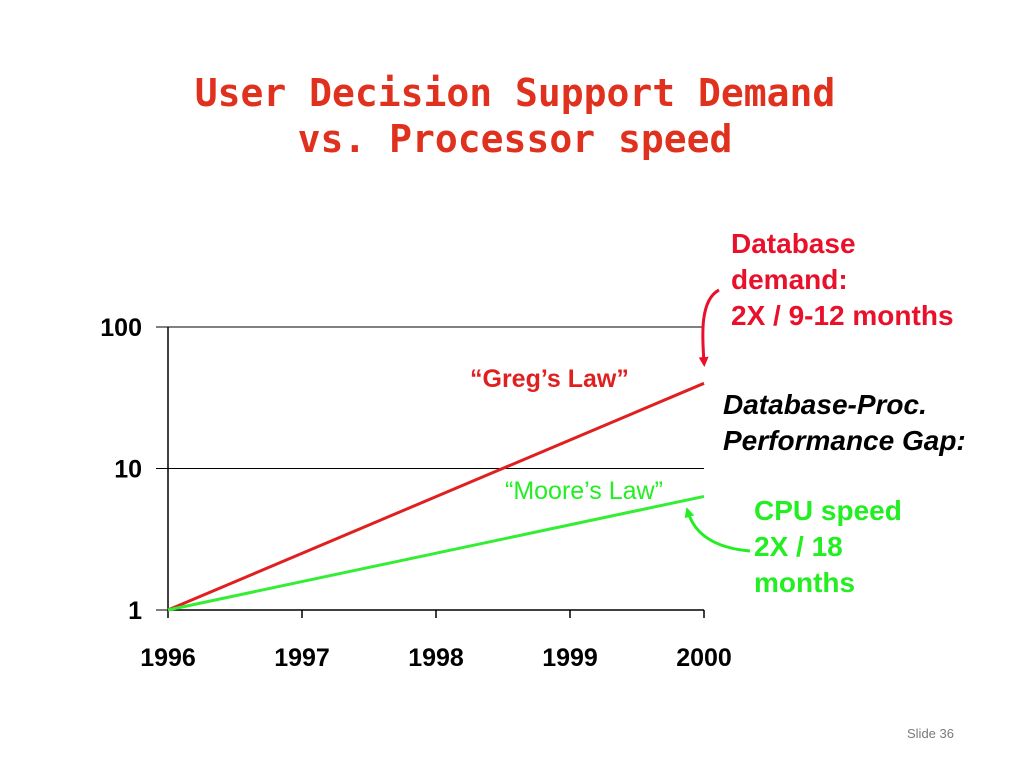 This screenshot has height=768, width=1024. I want to click on performance-gap-line-2: Performance Gap:, so click(844, 440).